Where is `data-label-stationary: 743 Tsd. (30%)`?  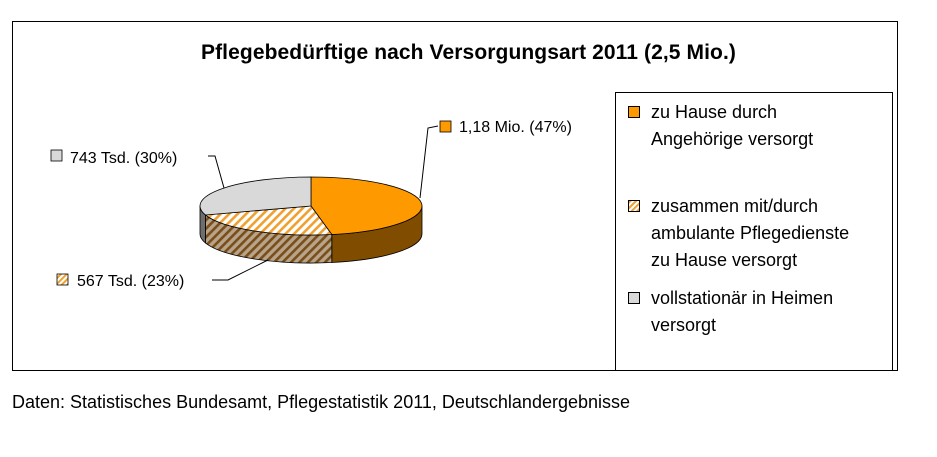
data-label-stationary: 743 Tsd. (30%) is located at coordinates (123, 158).